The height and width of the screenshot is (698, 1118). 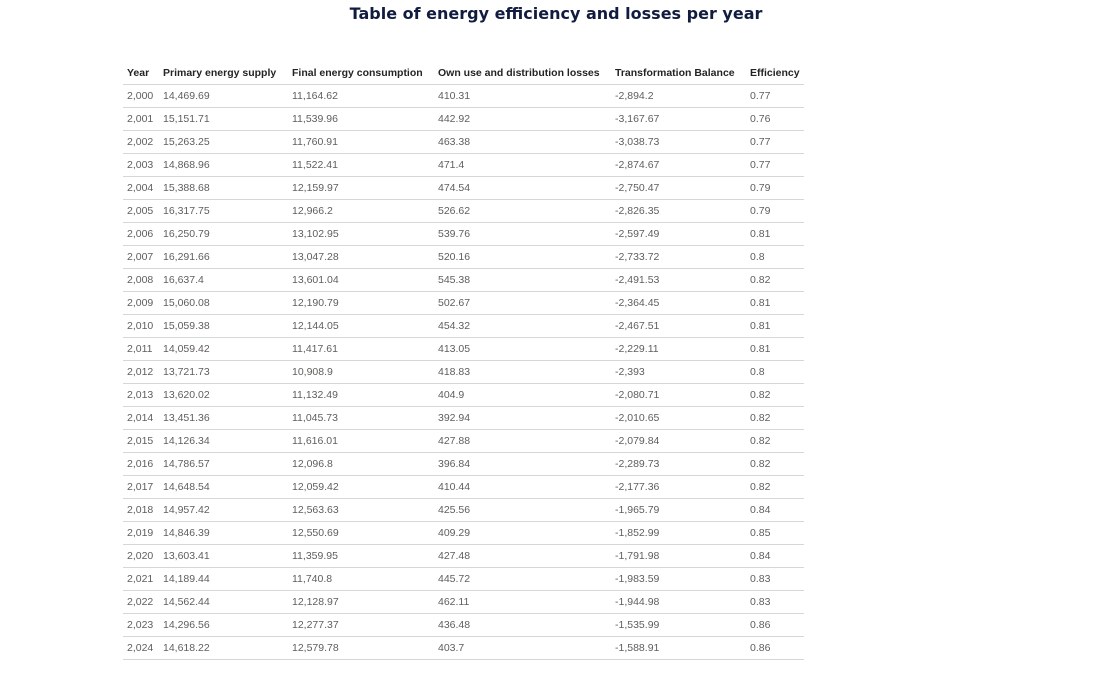 What do you see at coordinates (141, 464) in the screenshot?
I see `cell-year: 2,016` at bounding box center [141, 464].